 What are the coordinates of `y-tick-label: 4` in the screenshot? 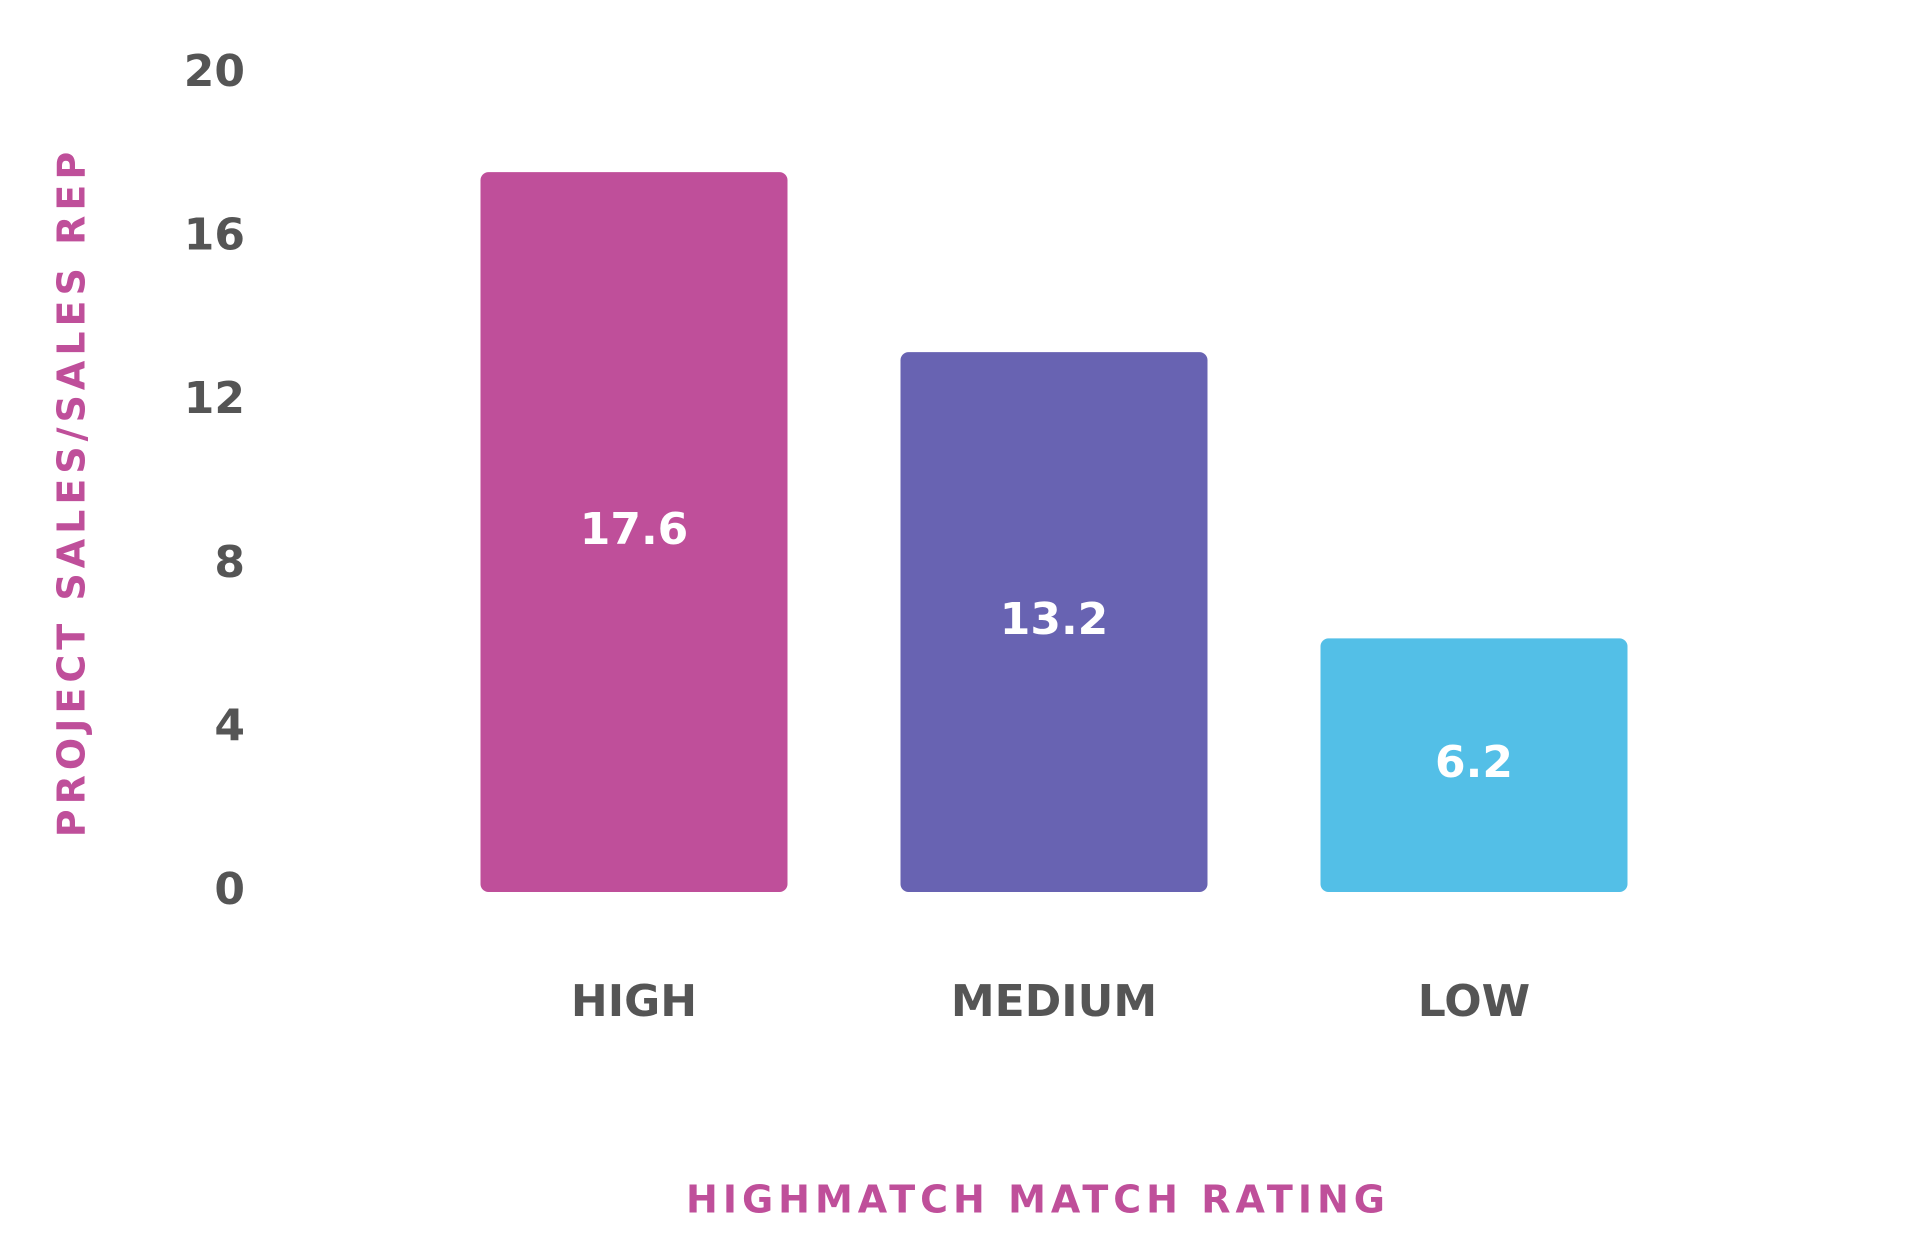 It's located at (229, 725).